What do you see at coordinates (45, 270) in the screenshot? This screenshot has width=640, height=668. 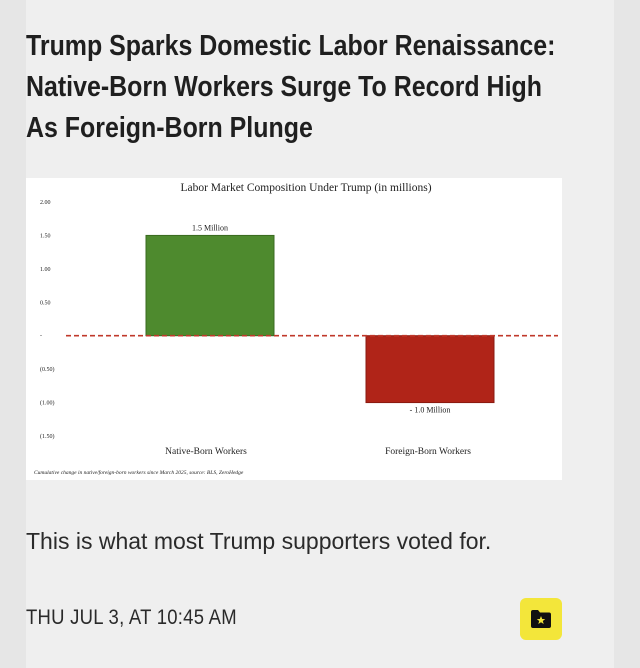 I see `y-tick-label: 1.00` at bounding box center [45, 270].